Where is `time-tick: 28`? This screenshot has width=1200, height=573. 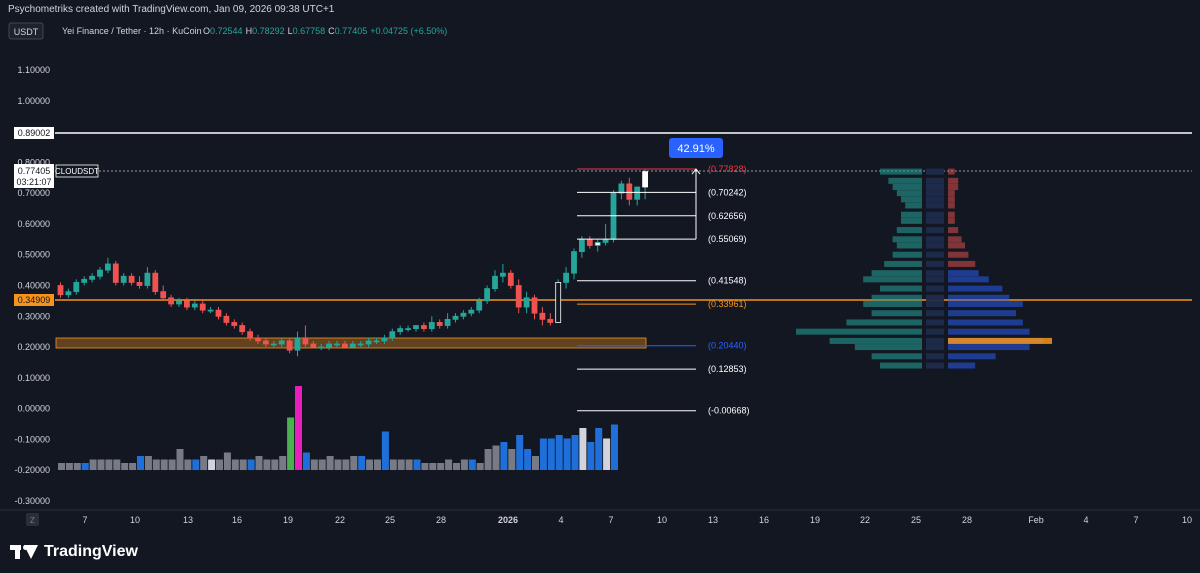 time-tick: 28 is located at coordinates (441, 520).